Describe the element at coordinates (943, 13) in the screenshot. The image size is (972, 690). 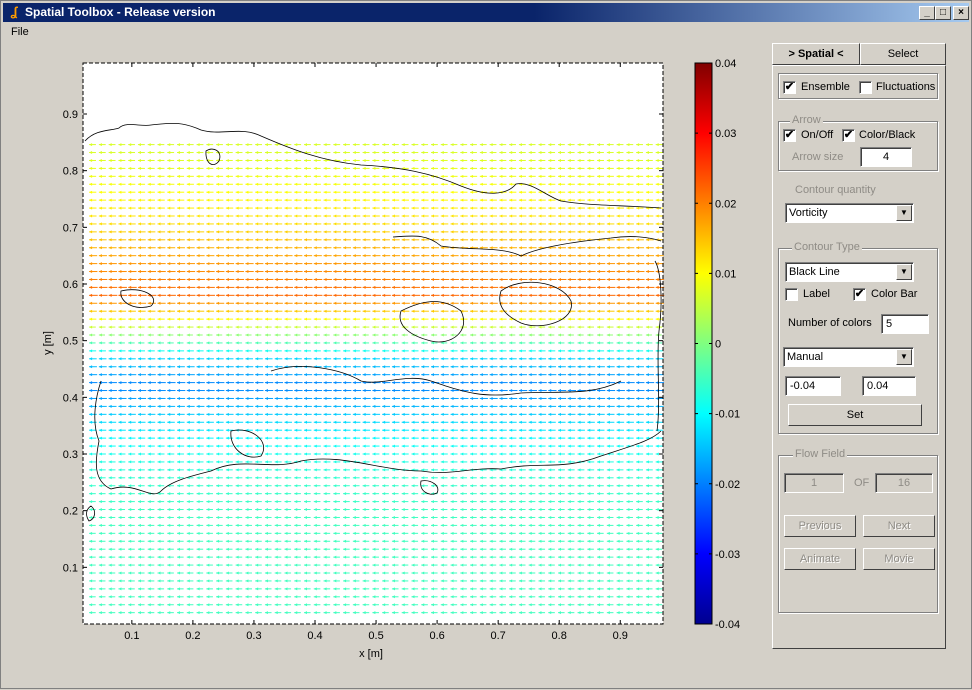
I see `maximize-button: □` at that location.